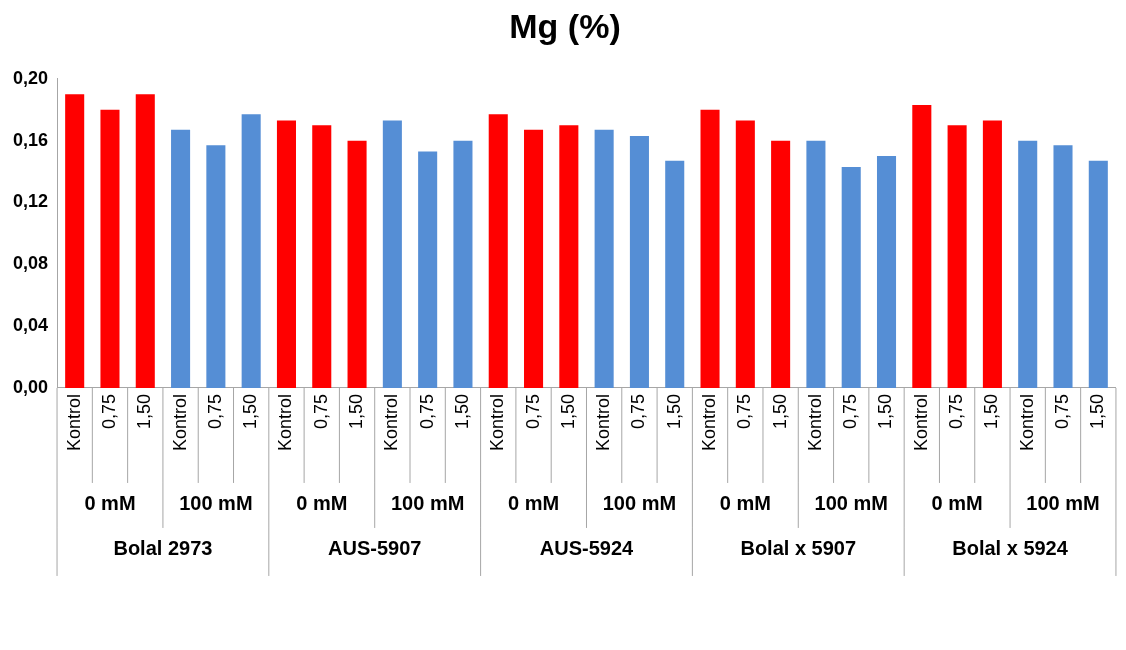 Image resolution: width=1126 pixels, height=650 pixels. What do you see at coordinates (30, 386) in the screenshot?
I see `y-tick-label: 0,00` at bounding box center [30, 386].